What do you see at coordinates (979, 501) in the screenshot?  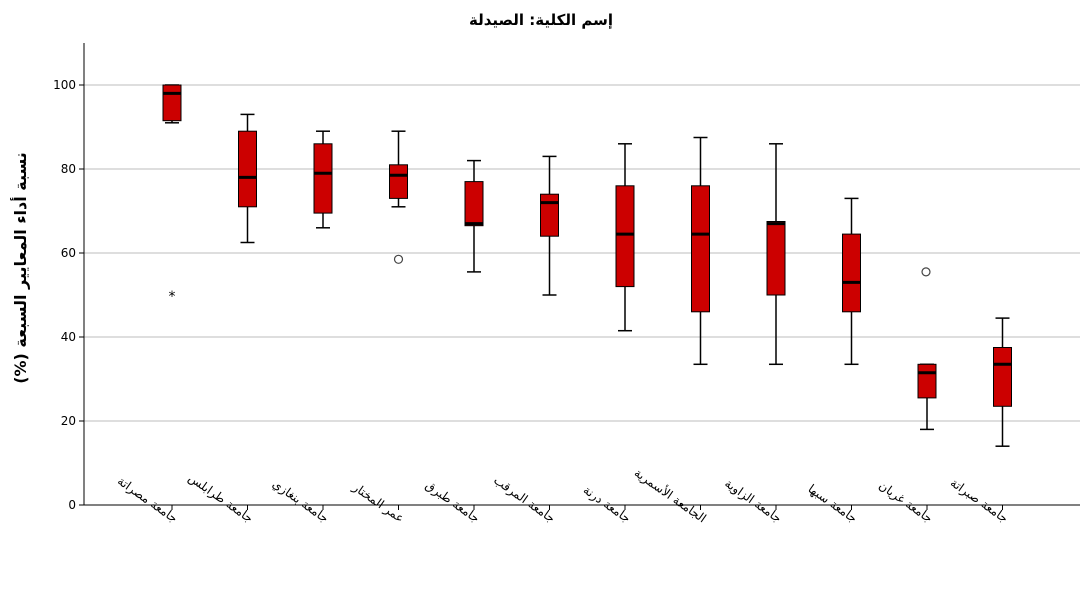 I see `category-label: جامعة صبراتة` at bounding box center [979, 501].